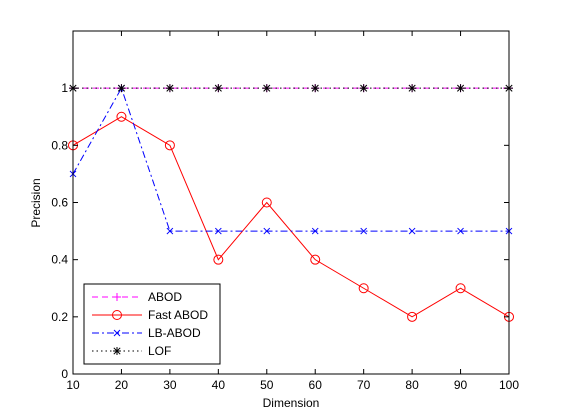 The width and height of the screenshot is (561, 420). I want to click on x-tick-label-30: 30, so click(170, 385).